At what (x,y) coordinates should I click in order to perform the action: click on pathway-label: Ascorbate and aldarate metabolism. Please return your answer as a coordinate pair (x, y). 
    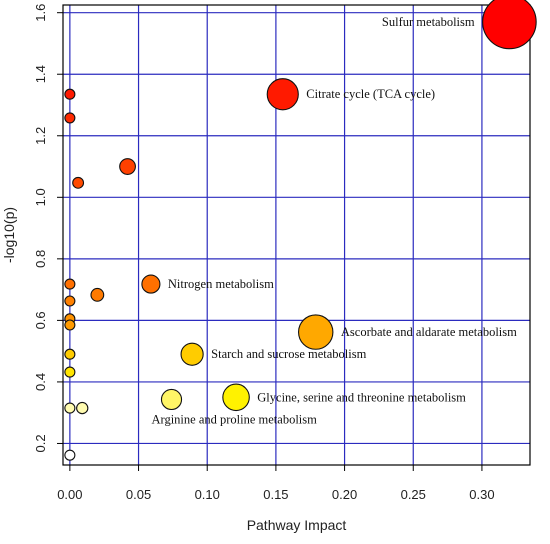
    Looking at the image, I should click on (429, 332).